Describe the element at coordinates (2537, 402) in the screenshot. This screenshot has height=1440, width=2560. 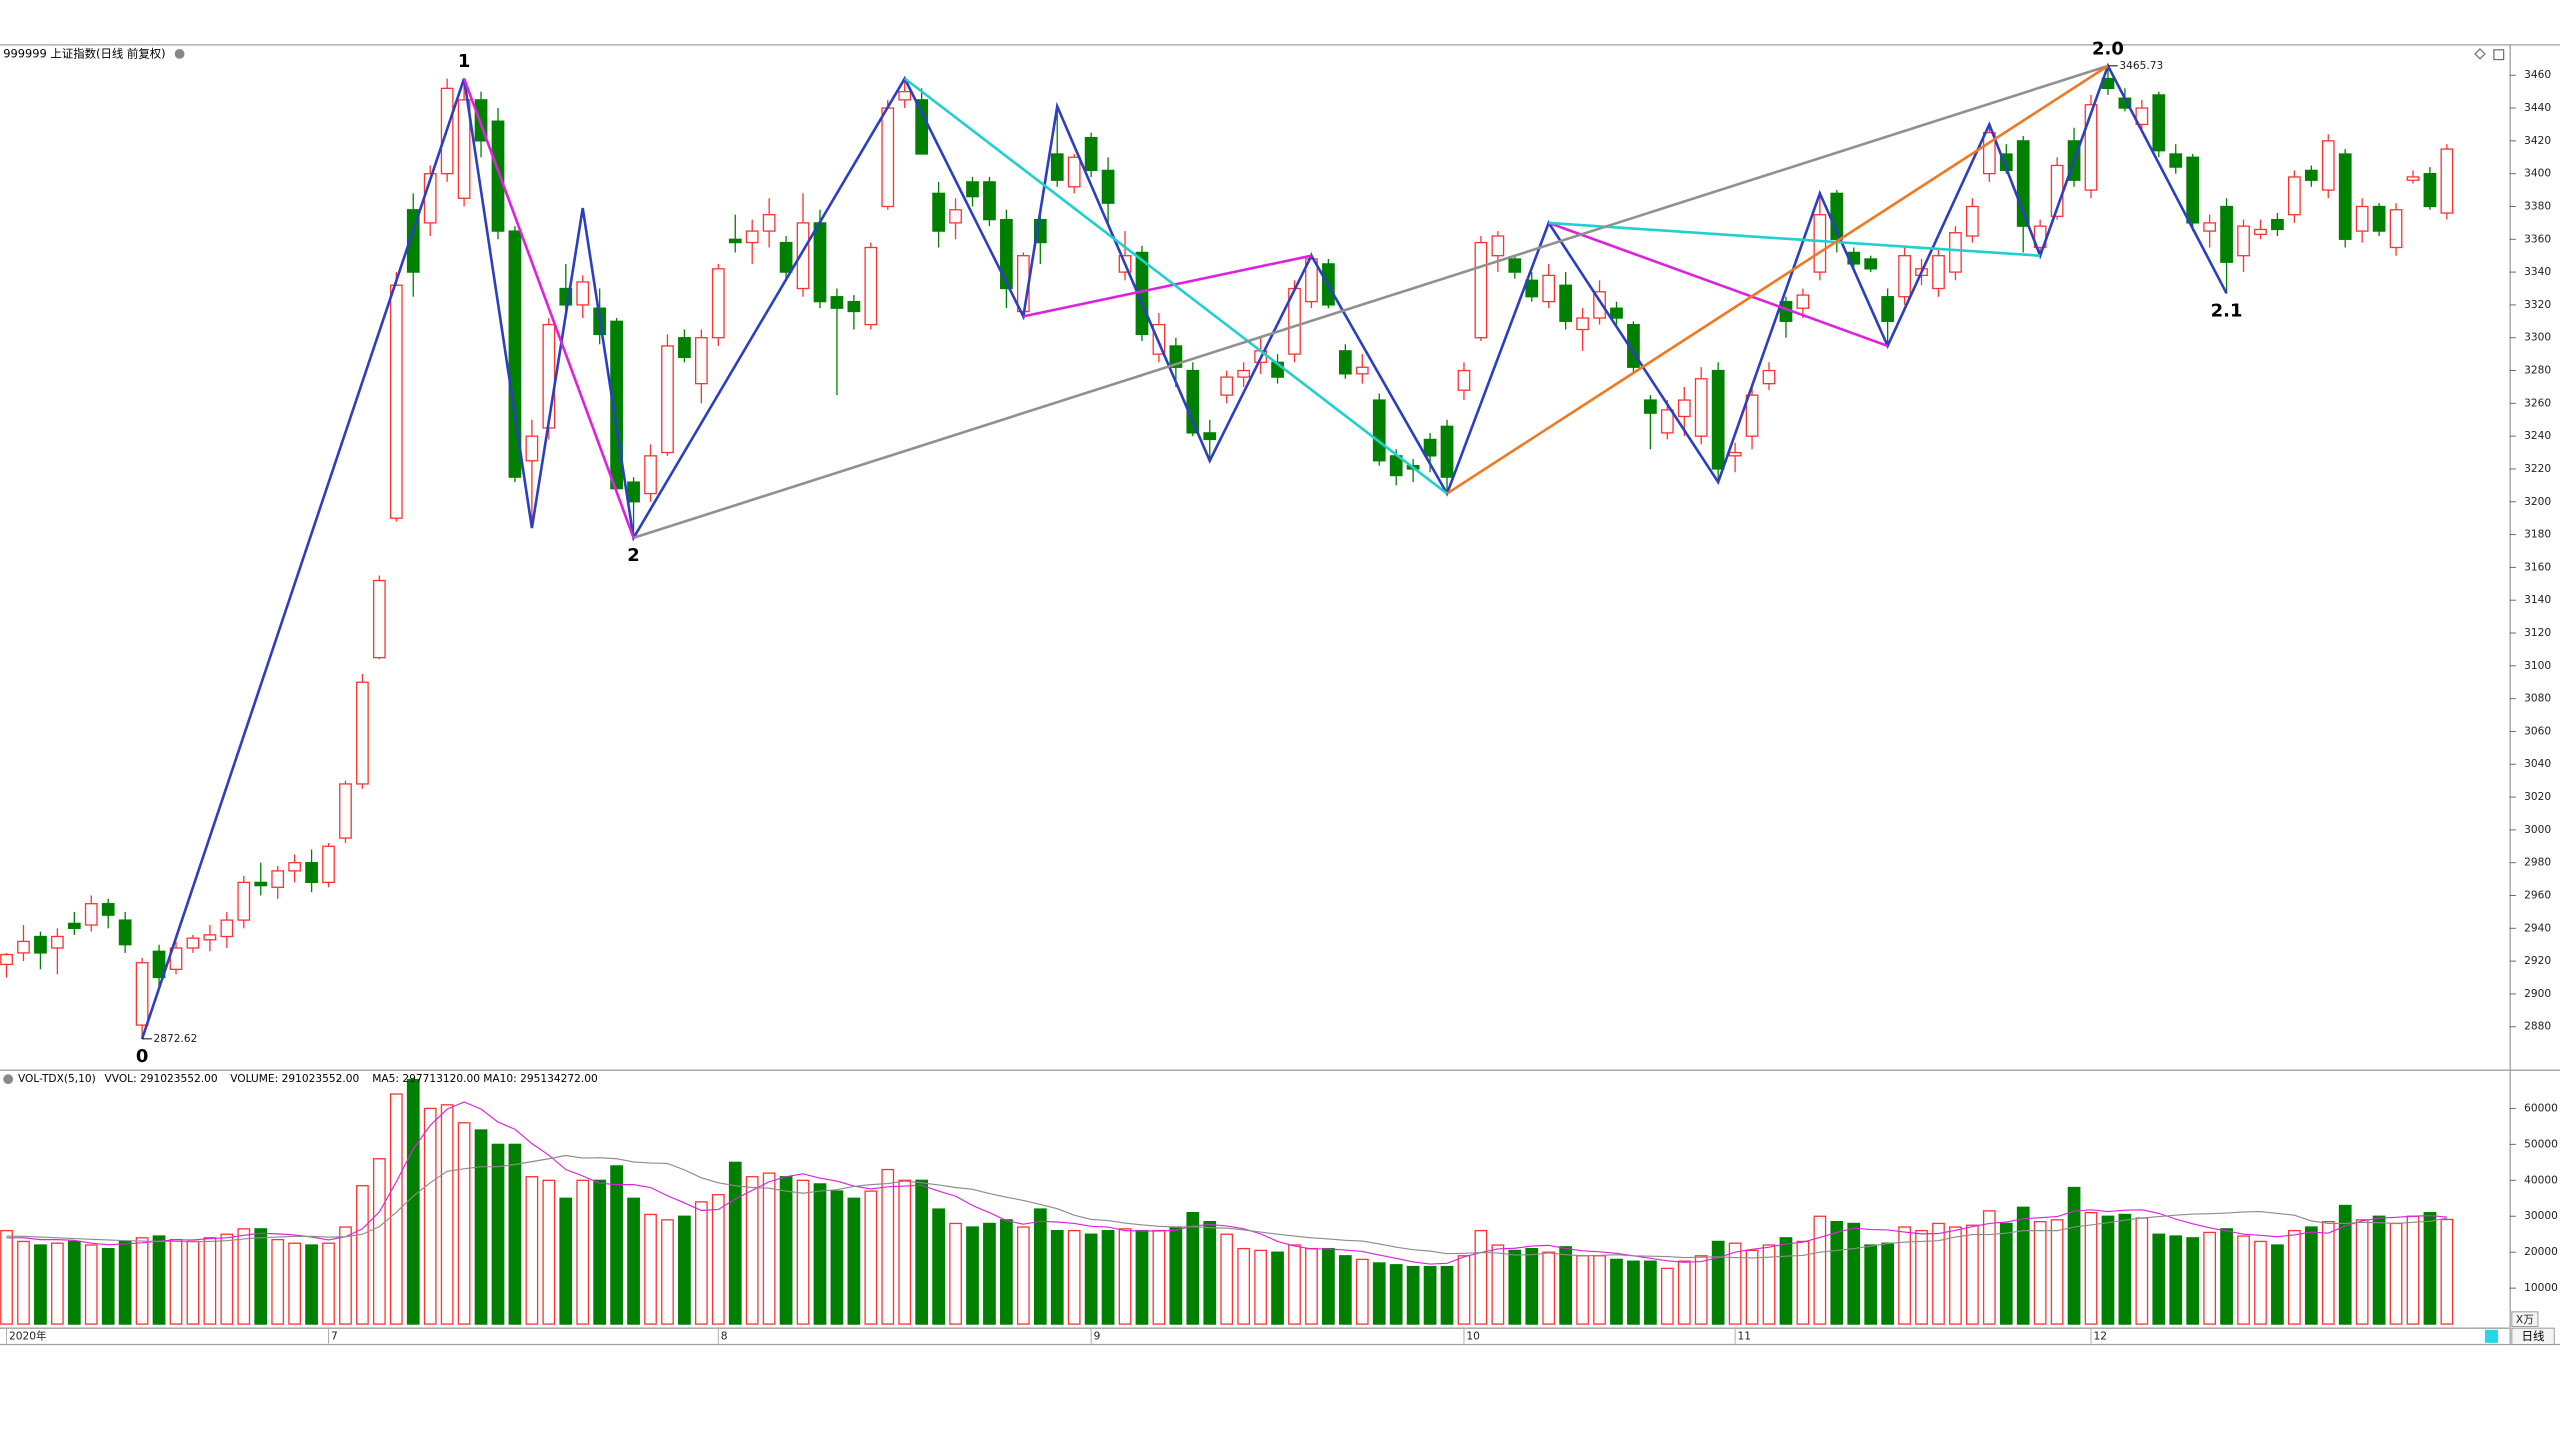
I see `y-tick-label: 3260` at that location.